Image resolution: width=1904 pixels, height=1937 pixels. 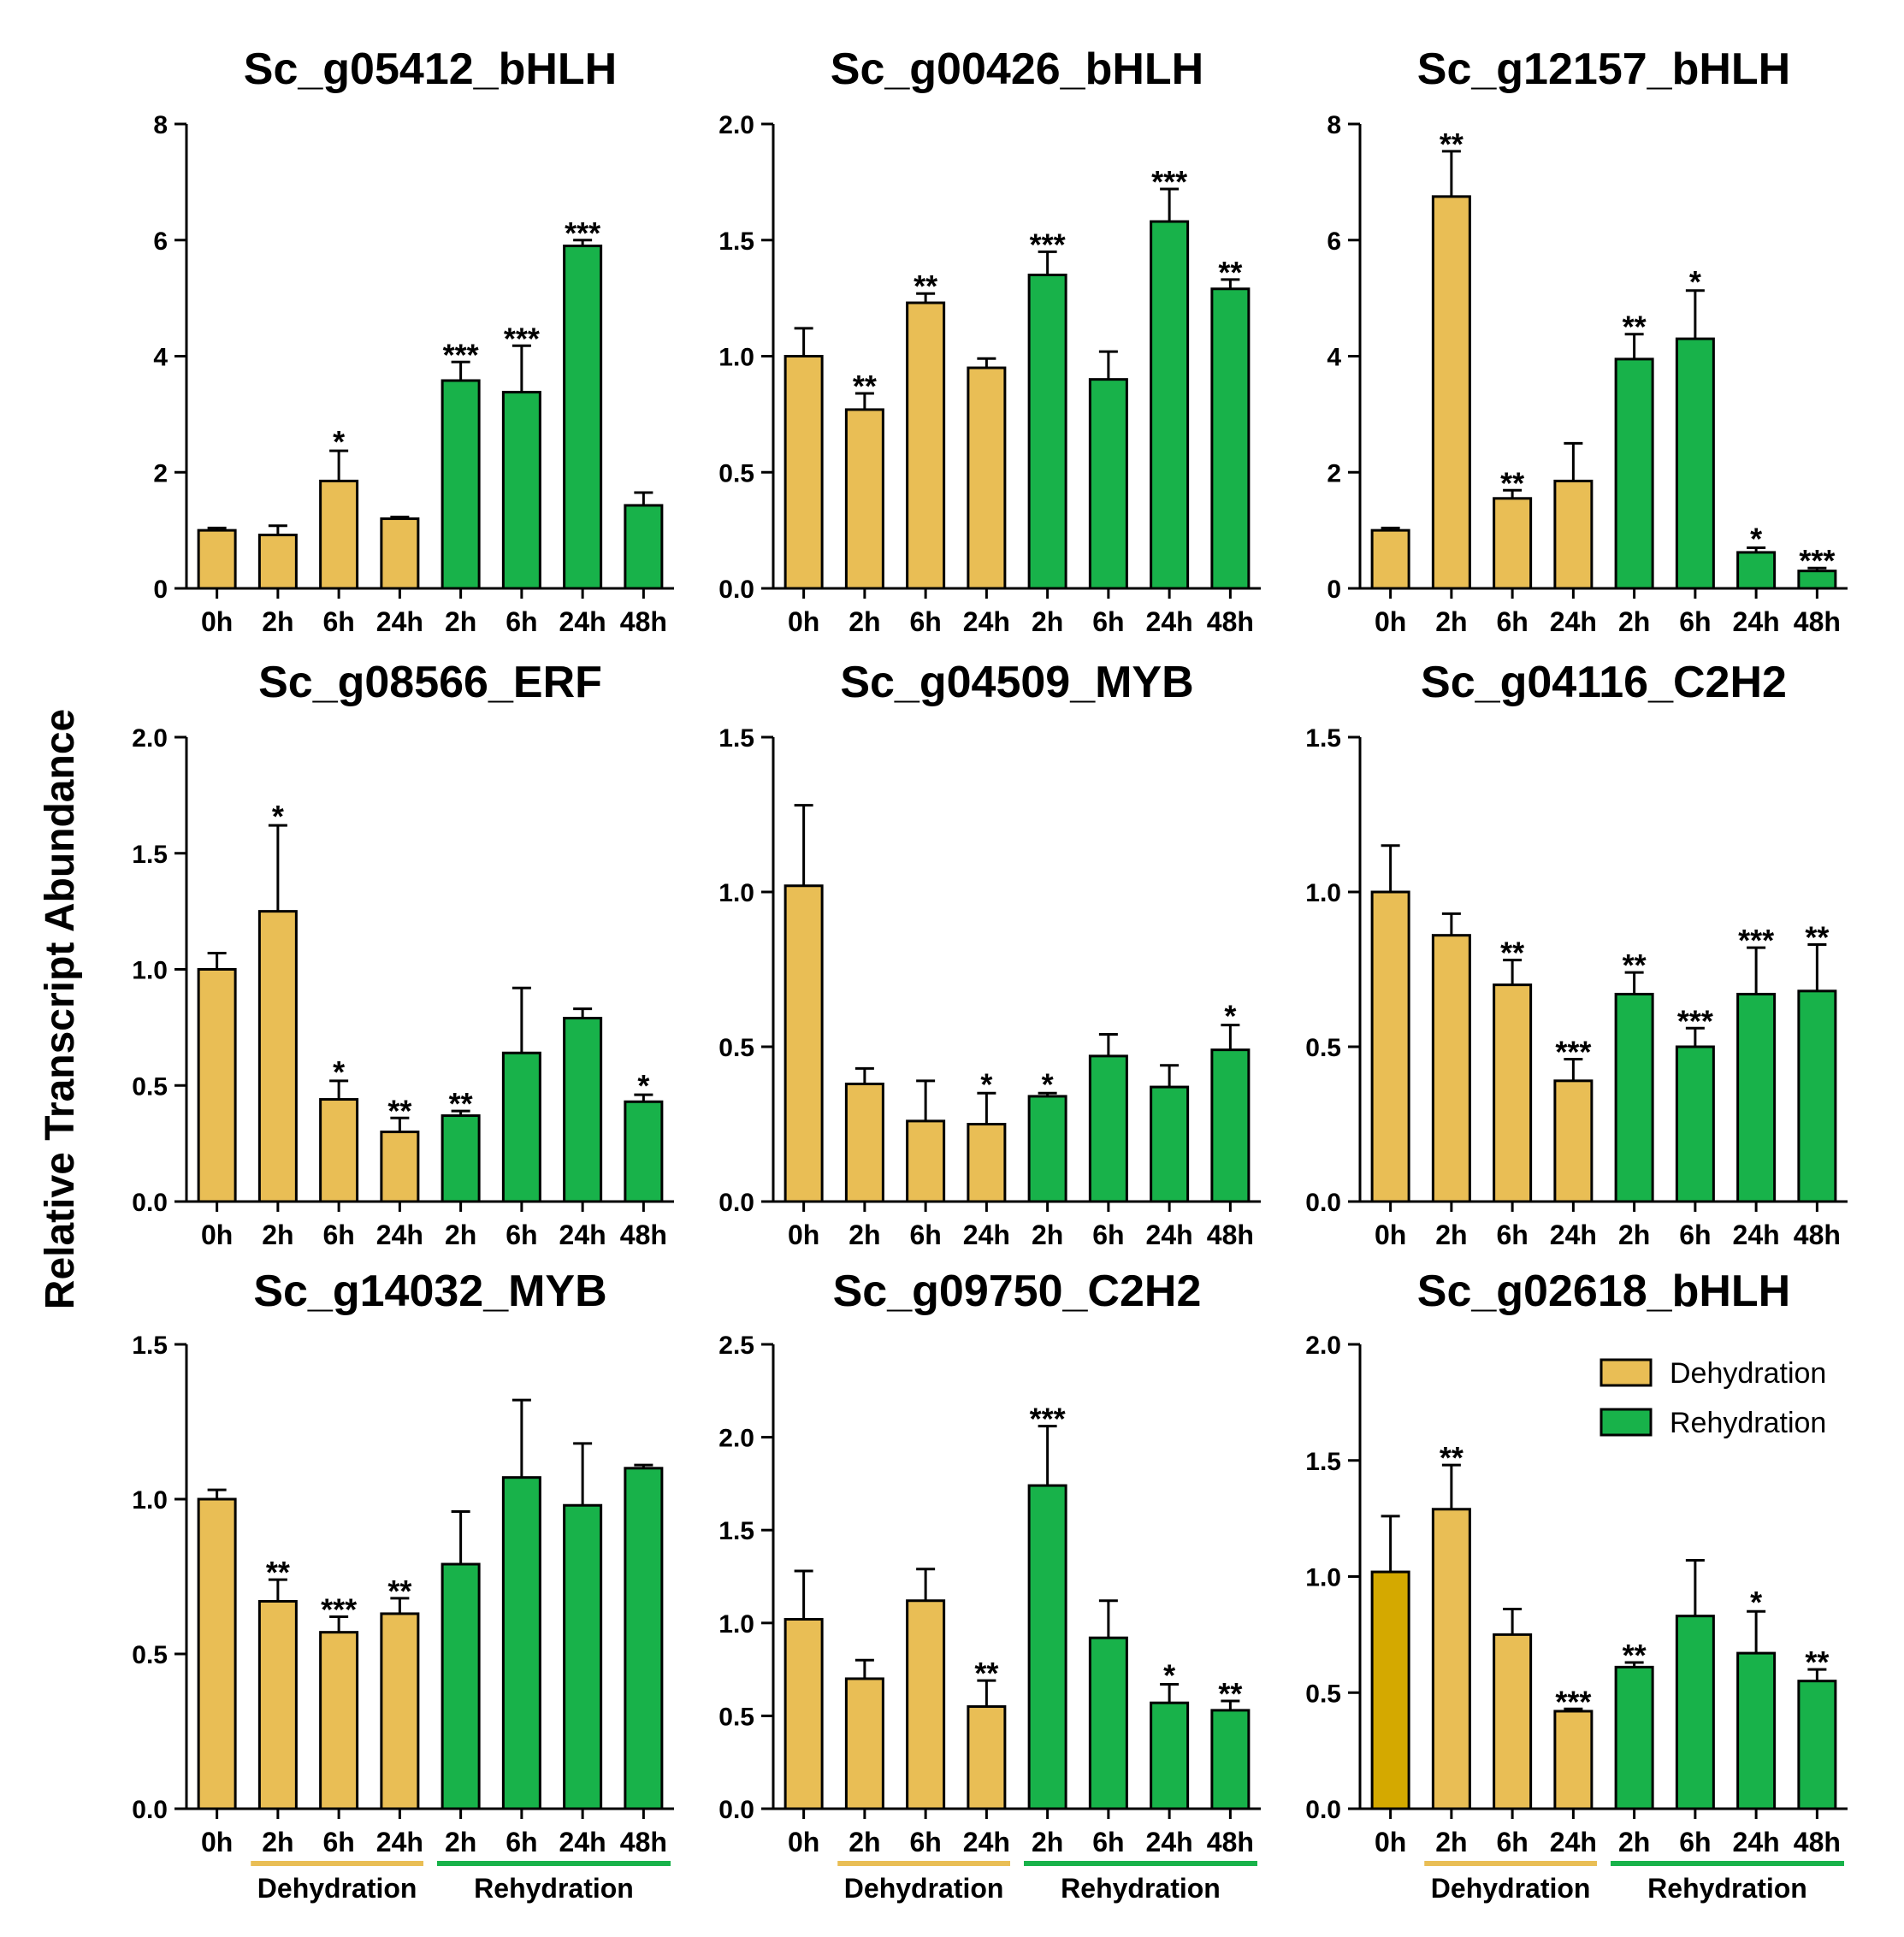 I want to click on chart-legend: Dehydration Rehydration, so click(x=1713, y=1398).